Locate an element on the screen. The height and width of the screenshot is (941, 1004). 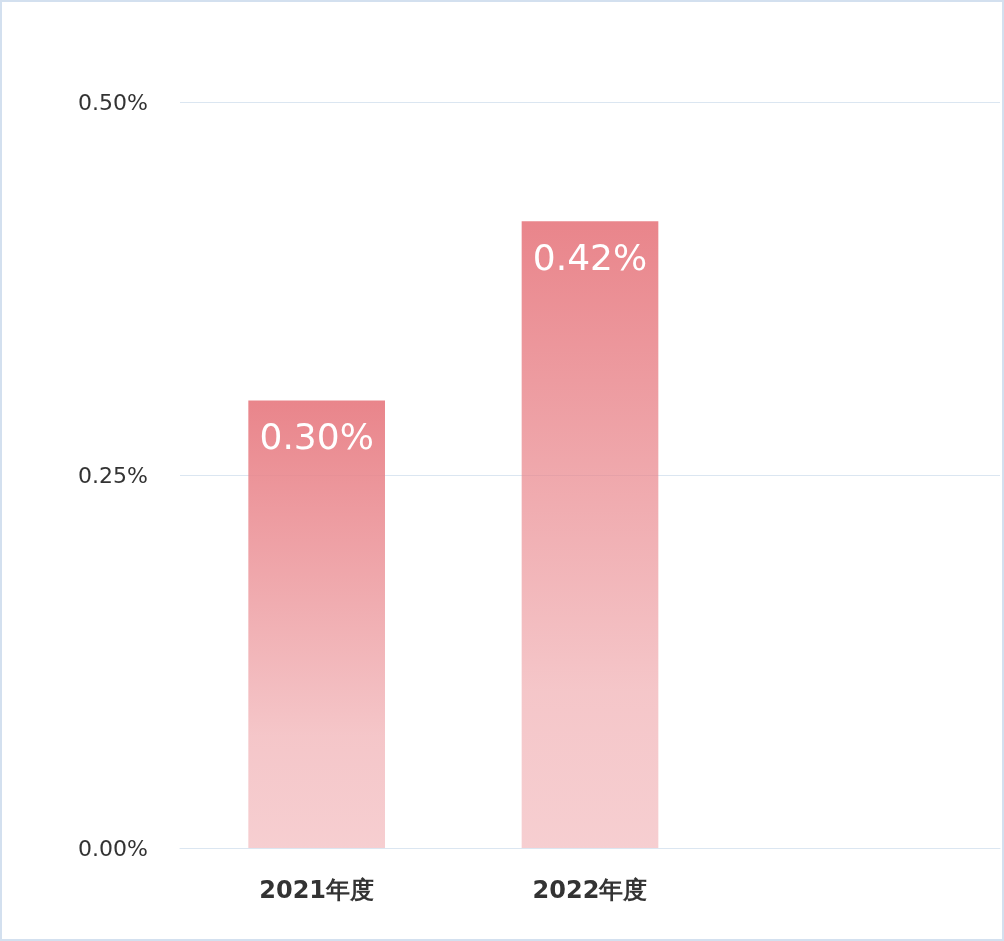
x-tick-label: 2021年度 is located at coordinates (317, 890).